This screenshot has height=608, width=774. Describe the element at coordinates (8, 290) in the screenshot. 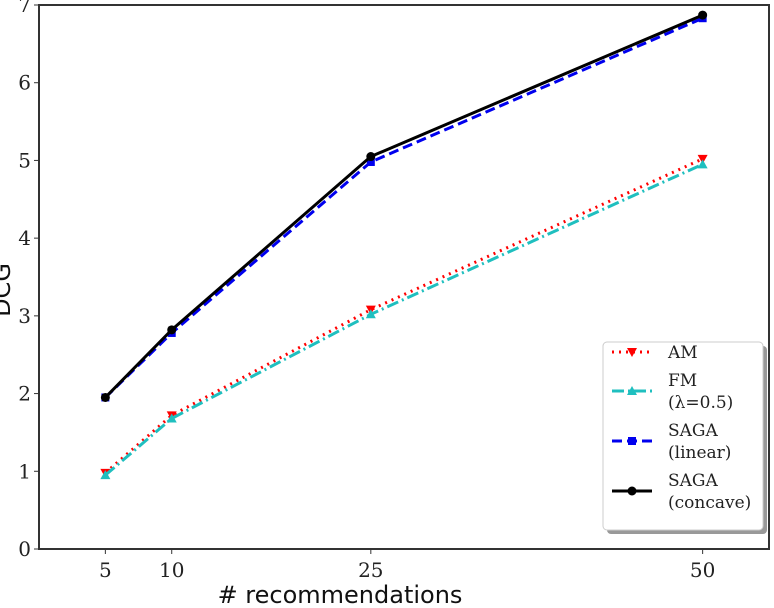

I see `y-axis-label: DCG` at that location.